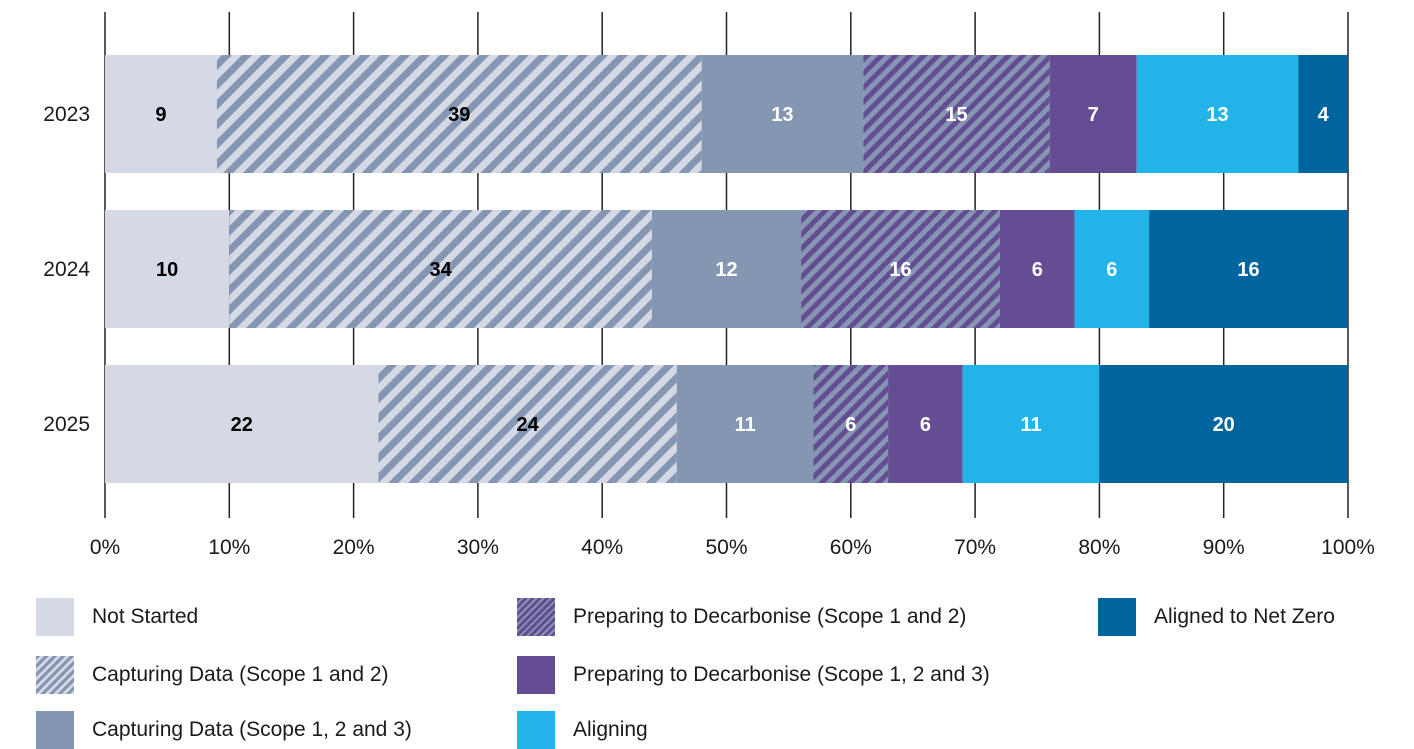 The image size is (1414, 749). I want to click on data-label: 34, so click(440, 270).